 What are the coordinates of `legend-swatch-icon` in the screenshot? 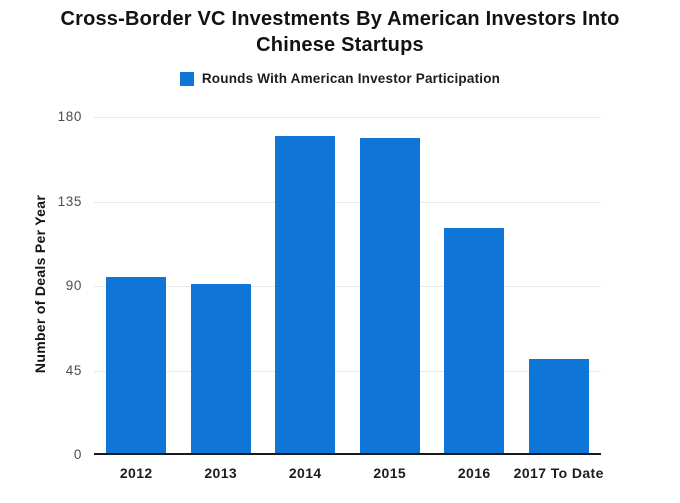 It's located at (186, 78).